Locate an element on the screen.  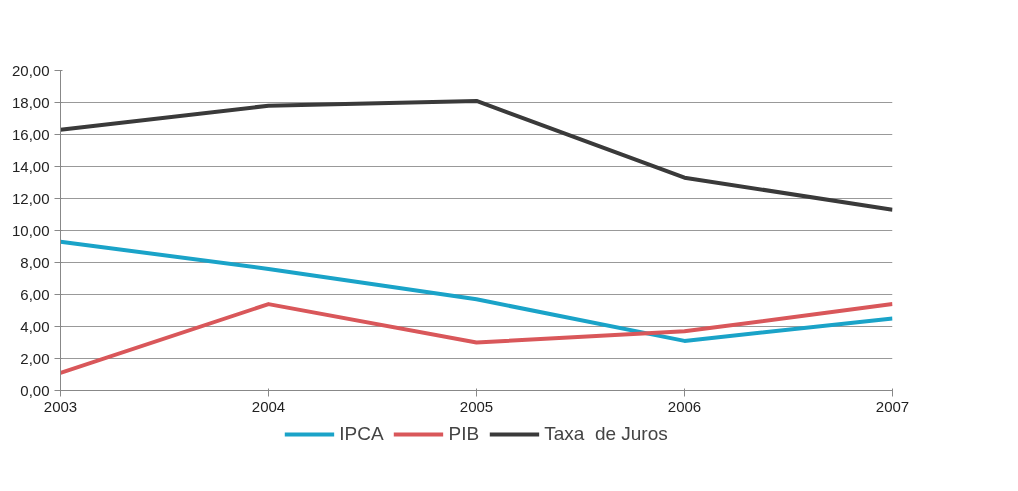
y-tick-label: 20,00 is located at coordinates (30, 70).